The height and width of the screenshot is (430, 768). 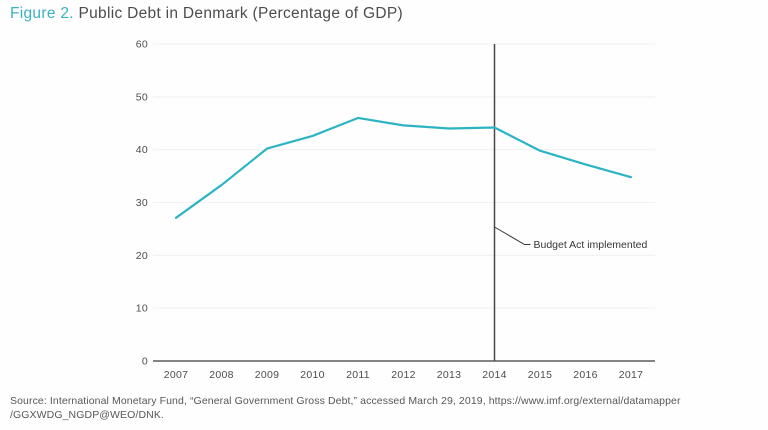 I want to click on x-tick-label: 2011, so click(x=358, y=375).